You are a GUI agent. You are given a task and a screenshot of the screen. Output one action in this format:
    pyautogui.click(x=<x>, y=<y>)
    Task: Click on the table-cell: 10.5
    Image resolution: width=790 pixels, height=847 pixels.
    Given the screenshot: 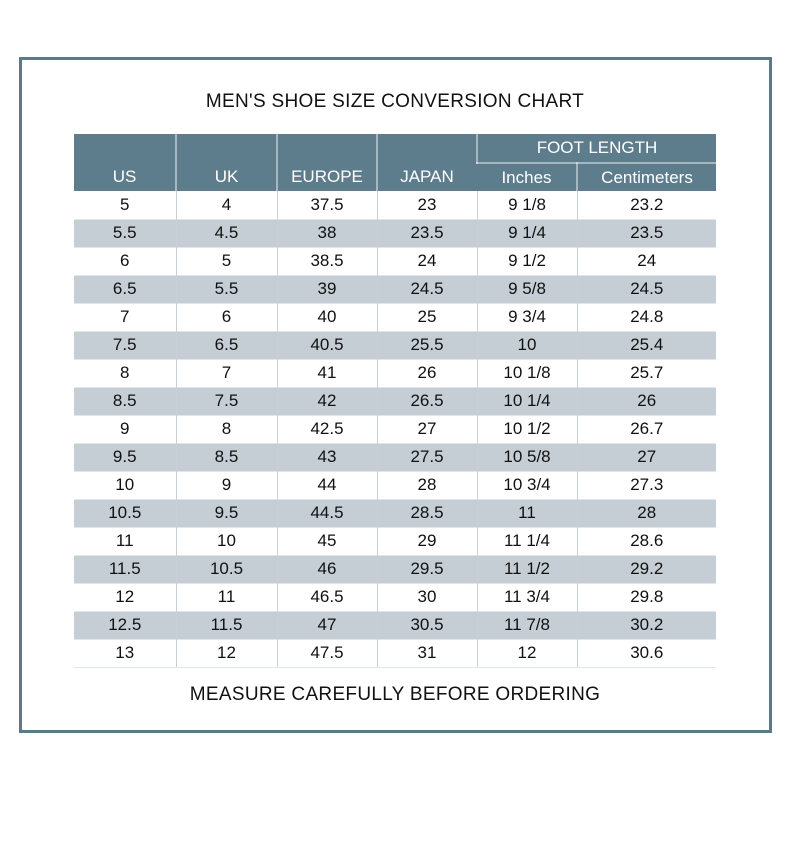 What is the action you would take?
    pyautogui.click(x=125, y=512)
    